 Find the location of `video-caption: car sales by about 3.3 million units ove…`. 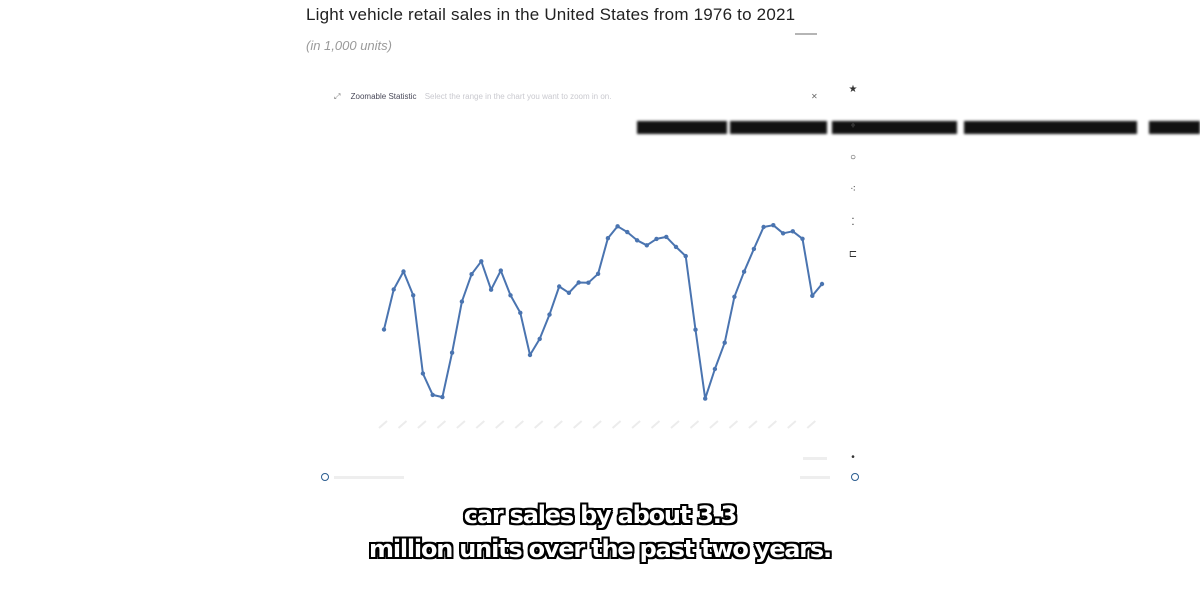

video-caption: car sales by about 3.3 million units ove… is located at coordinates (600, 532).